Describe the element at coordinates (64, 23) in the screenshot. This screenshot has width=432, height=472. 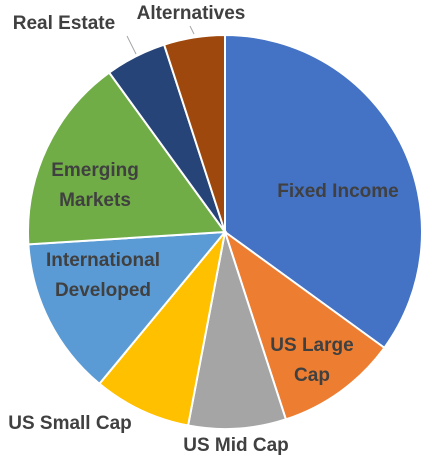
I see `slice-label: Real Estate` at that location.